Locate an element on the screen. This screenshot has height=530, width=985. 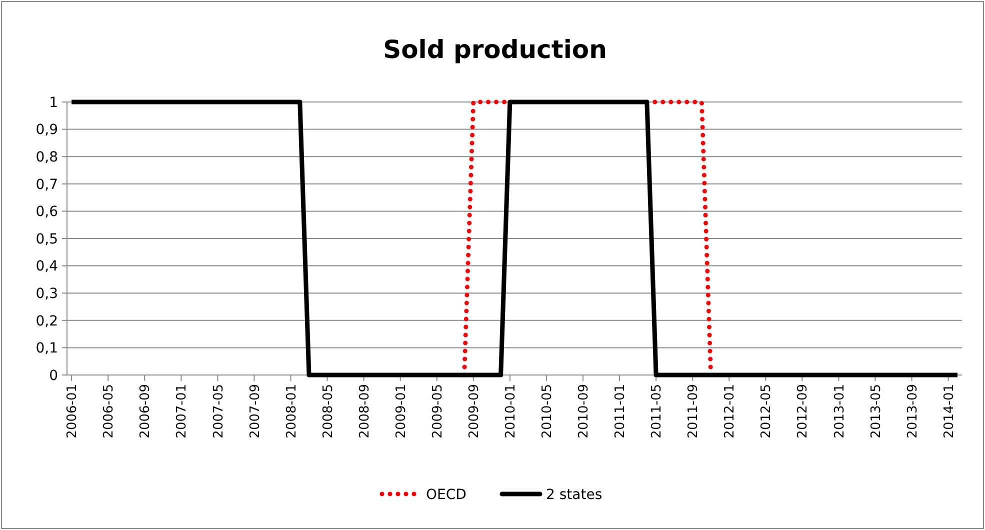
x-tick-label: 2012-05 is located at coordinates (766, 411).